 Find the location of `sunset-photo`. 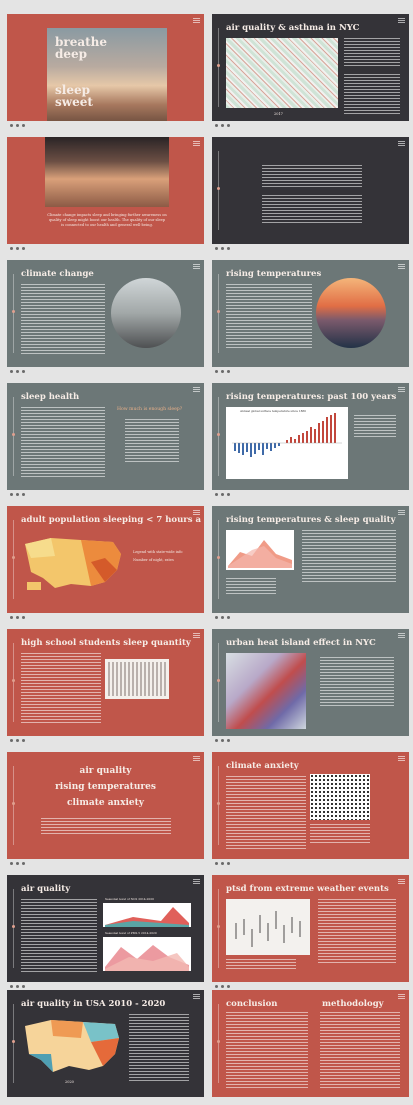

sunset-photo is located at coordinates (351, 313).